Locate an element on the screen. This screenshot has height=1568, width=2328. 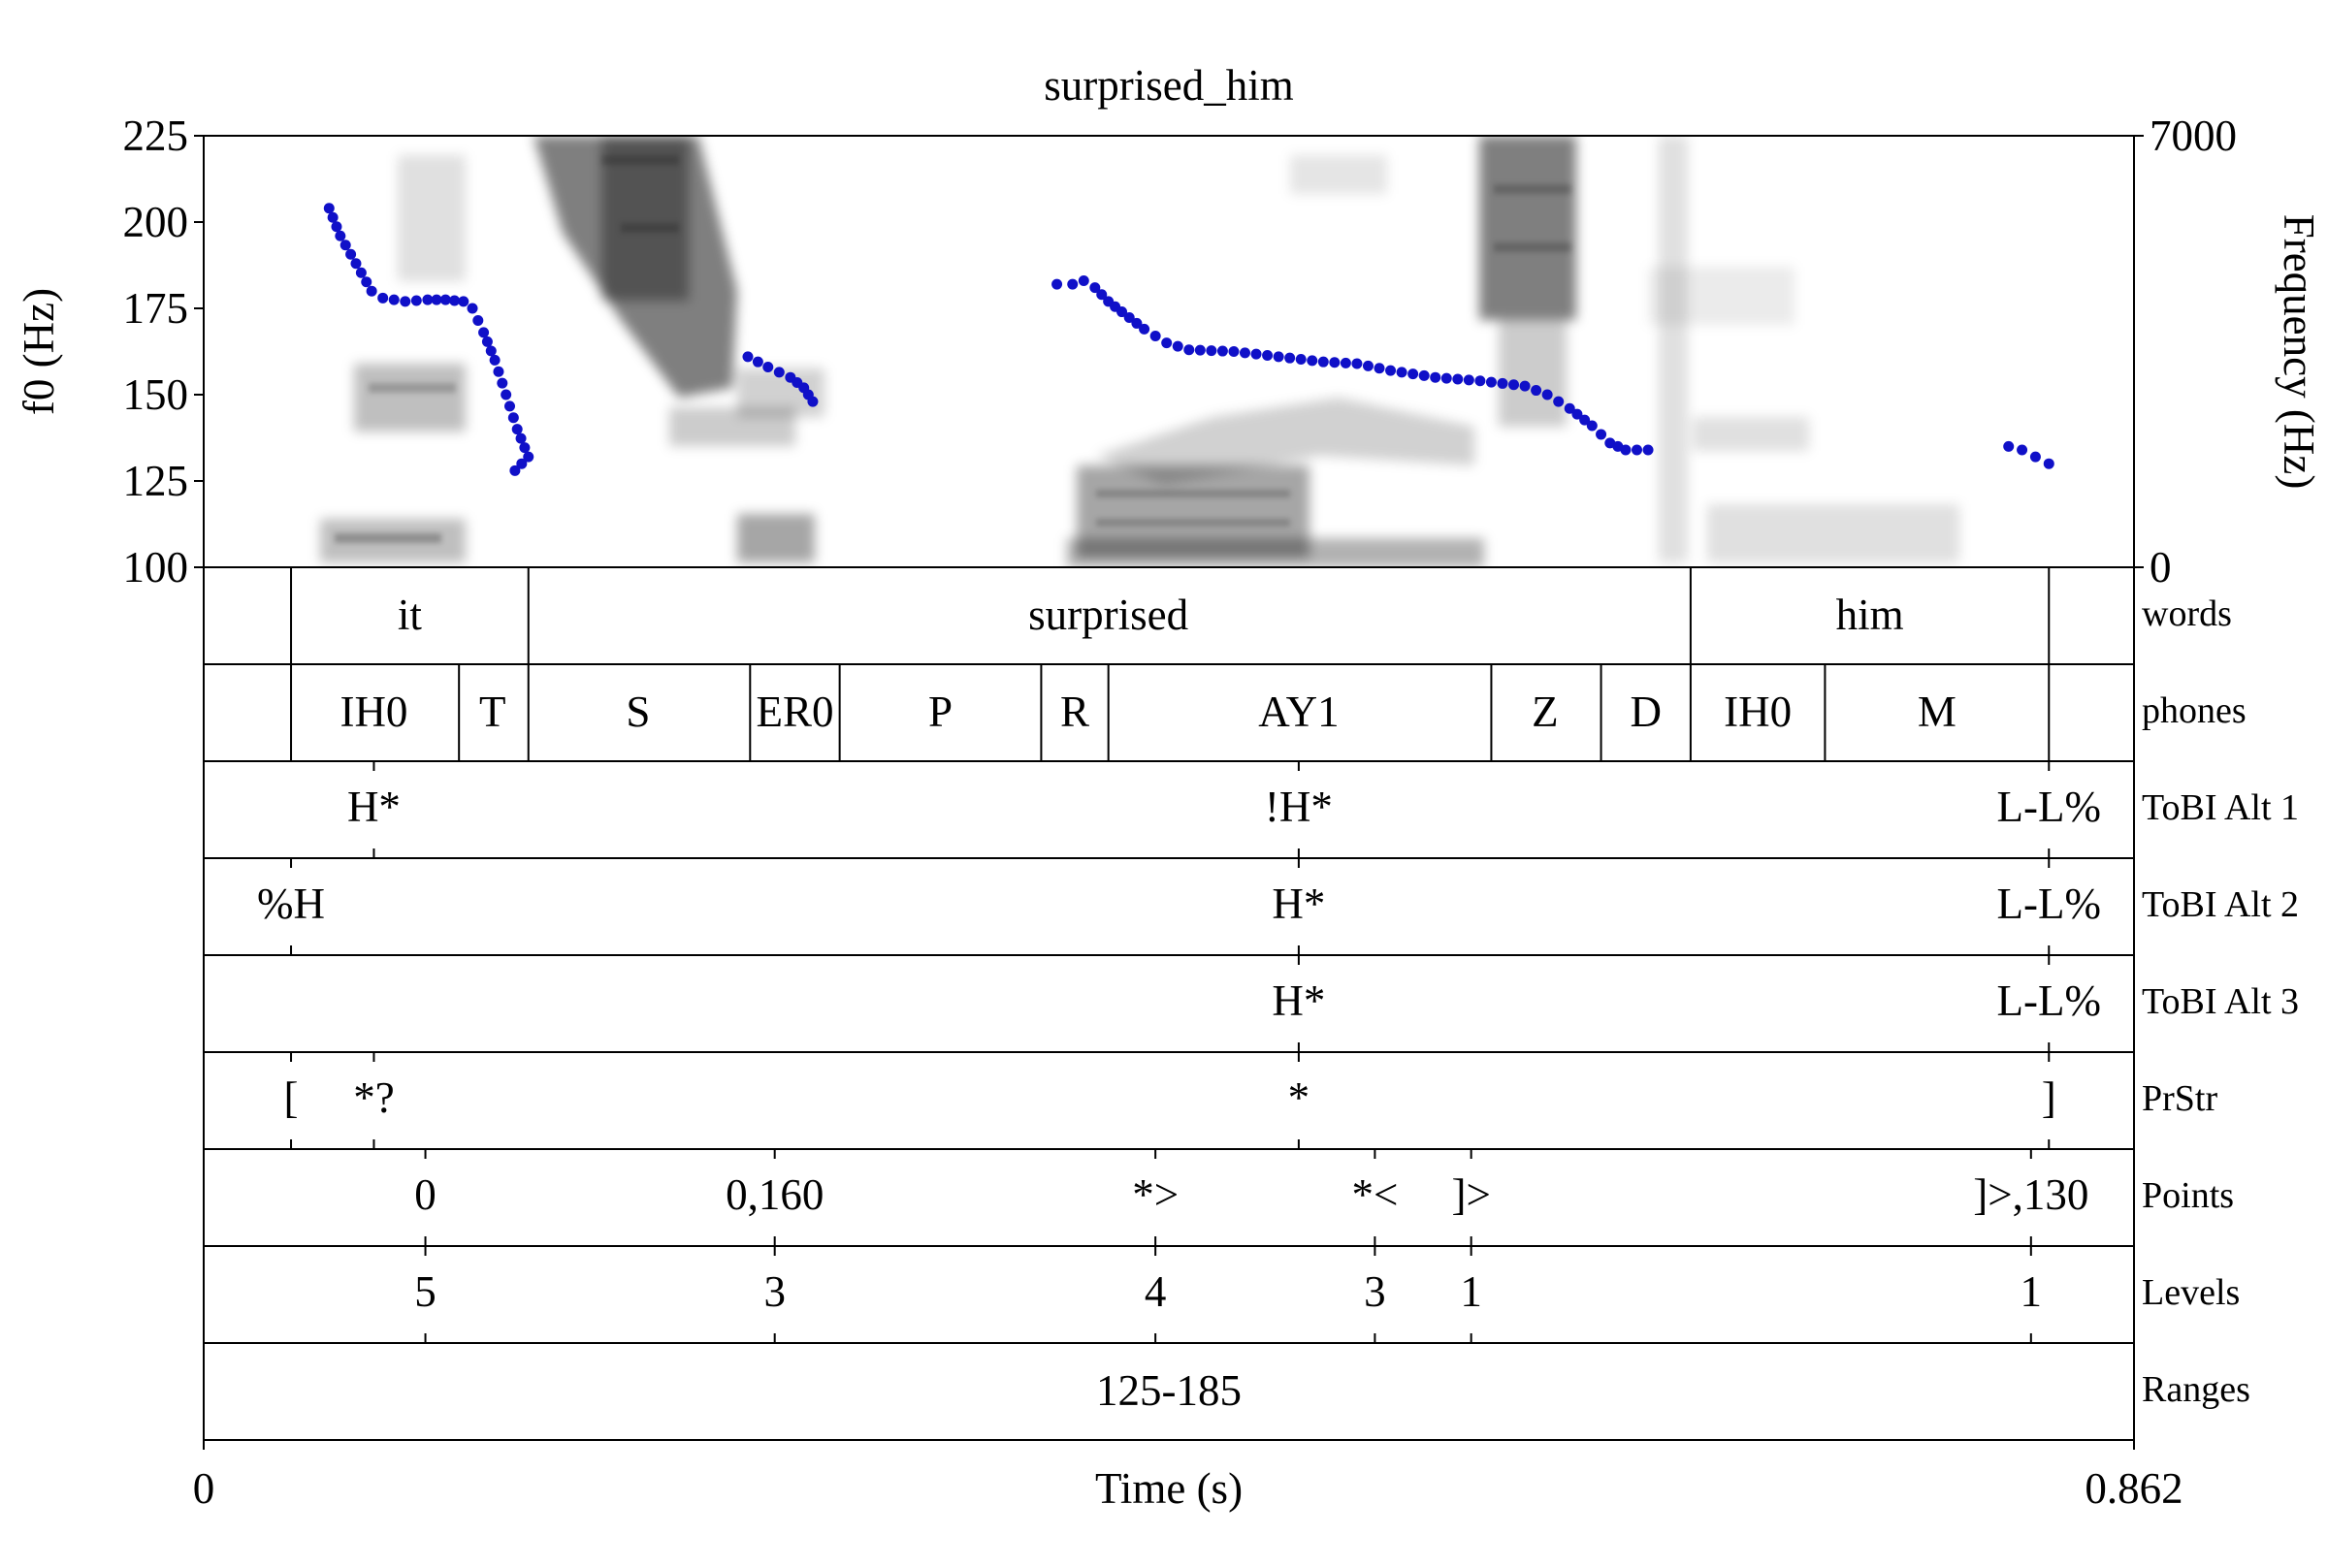
chart-title: surprised_him is located at coordinates (1168, 85).